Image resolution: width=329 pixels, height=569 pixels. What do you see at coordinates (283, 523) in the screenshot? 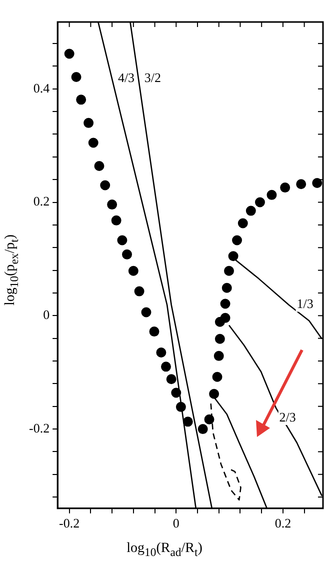
I see `x-tick-label: 0.2` at bounding box center [283, 523].